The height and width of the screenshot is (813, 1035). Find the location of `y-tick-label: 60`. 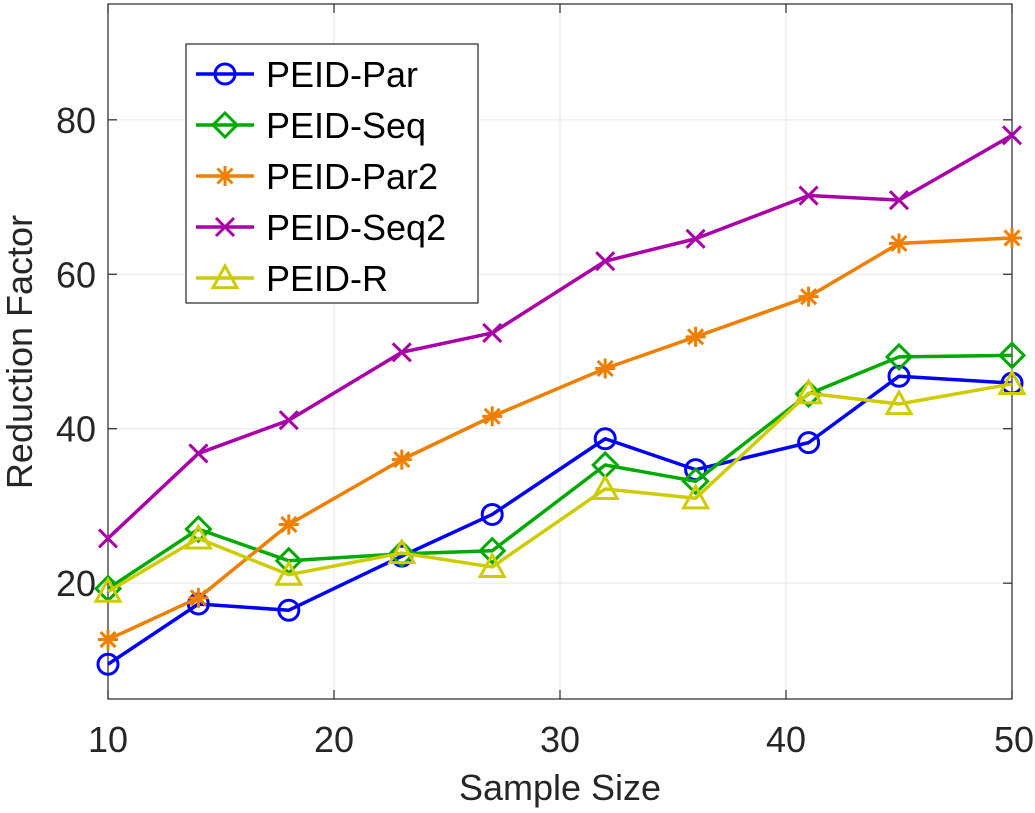

y-tick-label: 60 is located at coordinates (76, 274).